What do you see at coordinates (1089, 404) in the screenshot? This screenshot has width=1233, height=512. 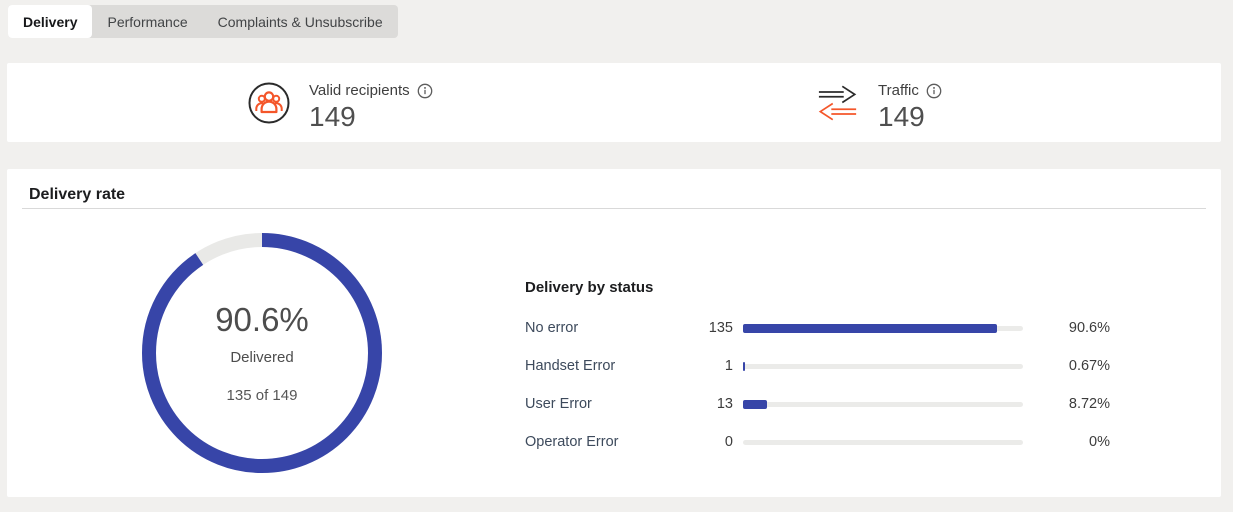 I see `status-percent: 8.72%` at bounding box center [1089, 404].